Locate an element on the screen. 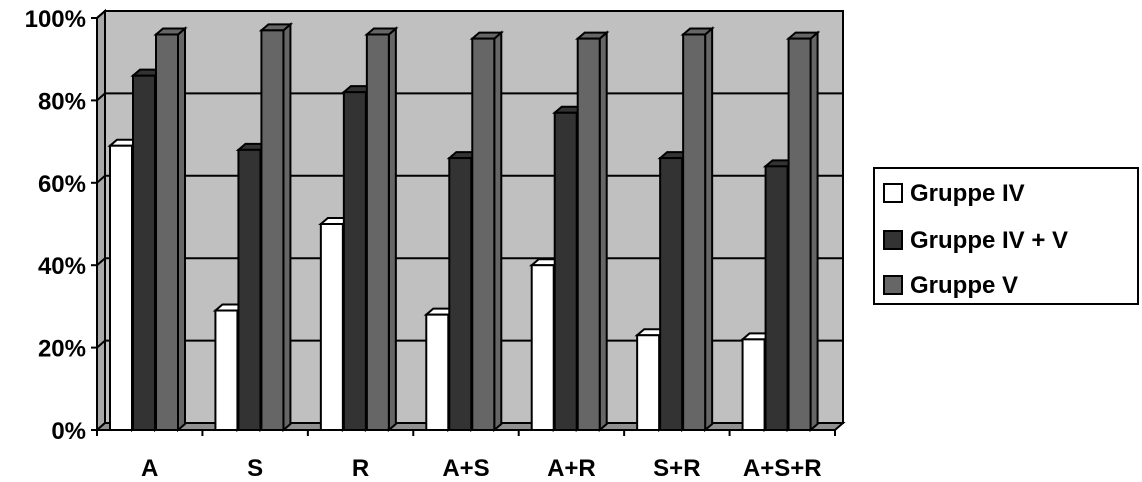 This screenshot has width=1142, height=482. x-tick-label: A+S+R is located at coordinates (782, 468).